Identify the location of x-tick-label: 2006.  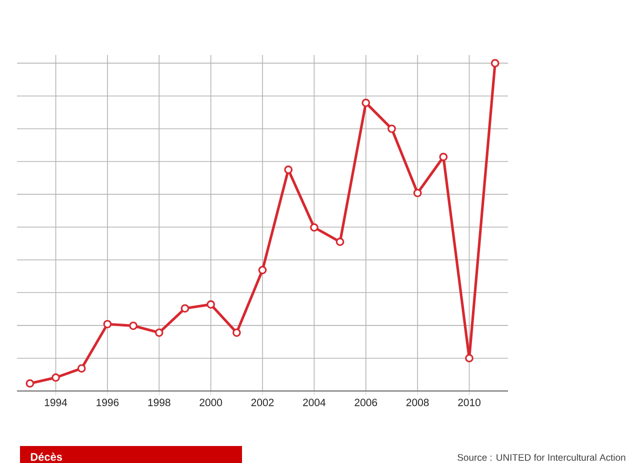
(366, 402).